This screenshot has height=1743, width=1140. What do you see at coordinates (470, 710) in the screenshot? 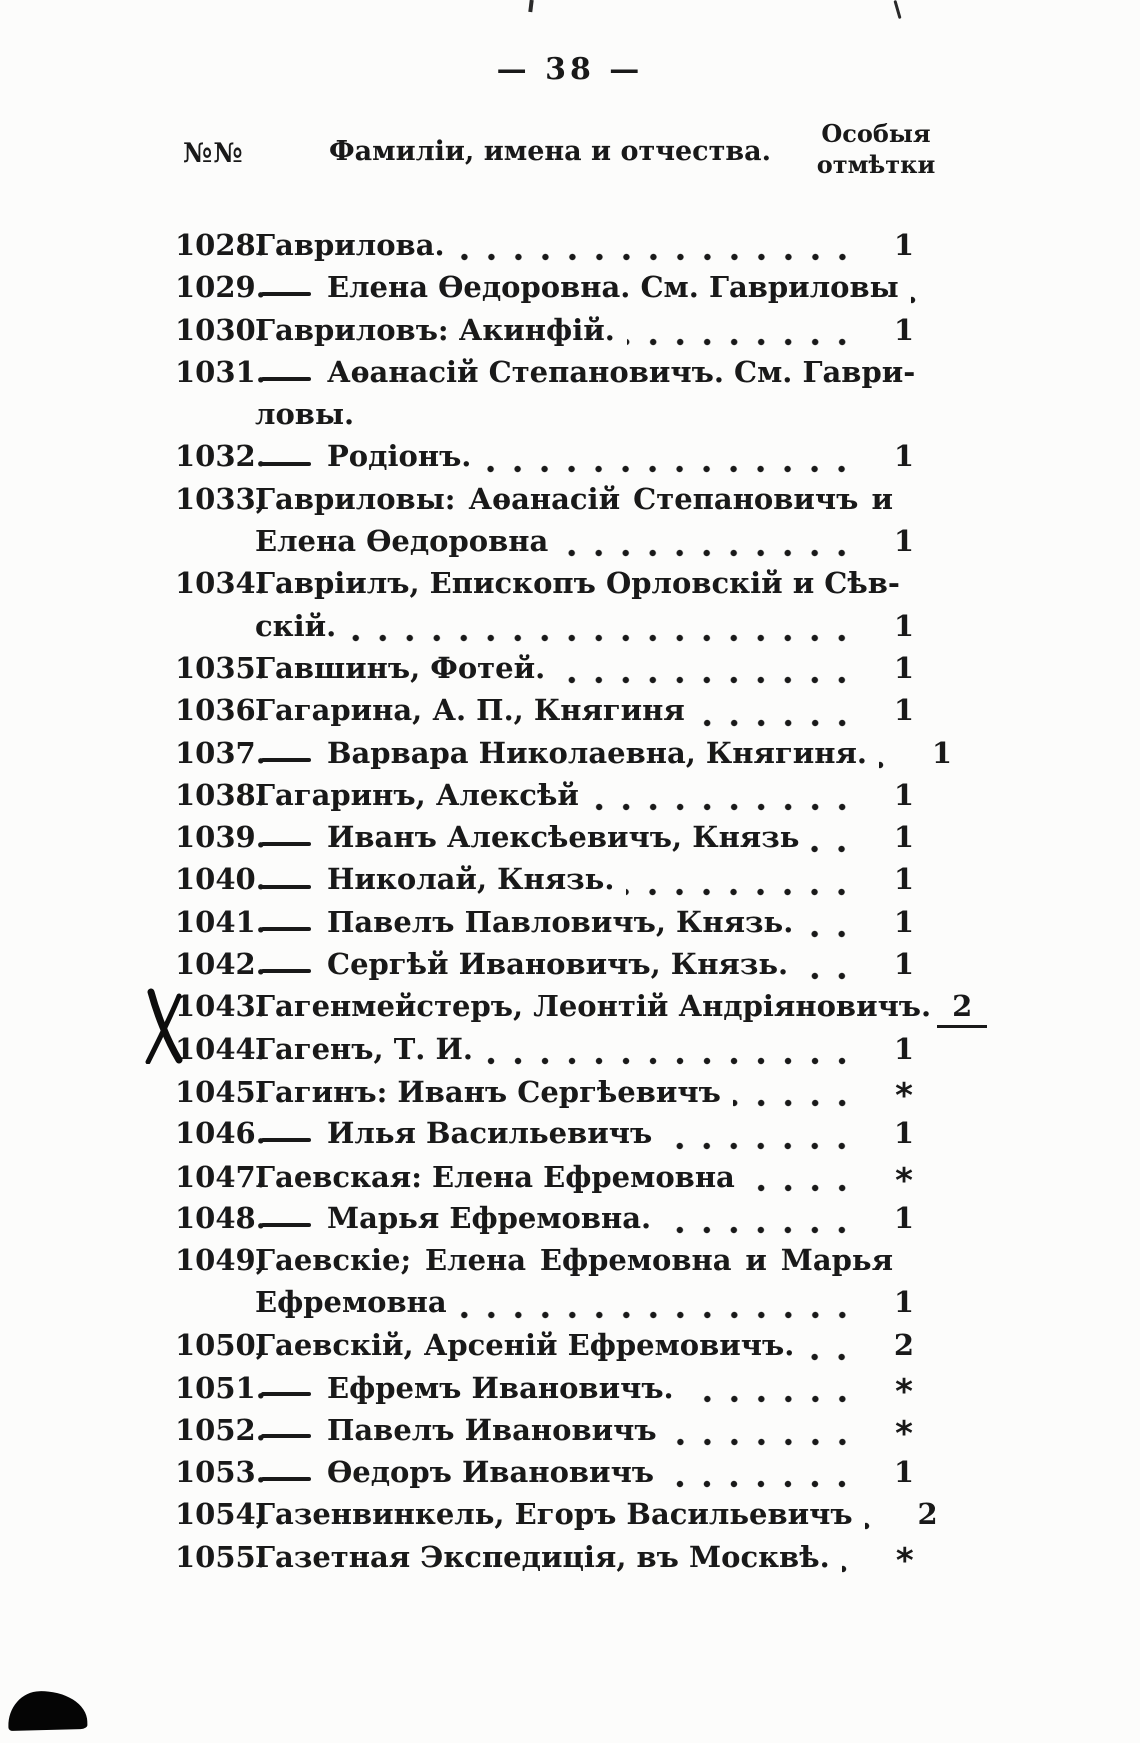
I see `entry-name: Гагарина, А. П., Княгиня` at bounding box center [470, 710].